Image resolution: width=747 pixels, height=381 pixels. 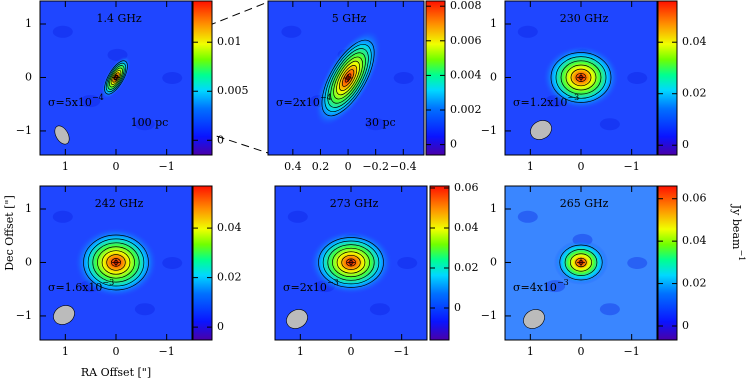 I want to click on sigma-label: σ=1.6x10−3, so click(x=81, y=286).